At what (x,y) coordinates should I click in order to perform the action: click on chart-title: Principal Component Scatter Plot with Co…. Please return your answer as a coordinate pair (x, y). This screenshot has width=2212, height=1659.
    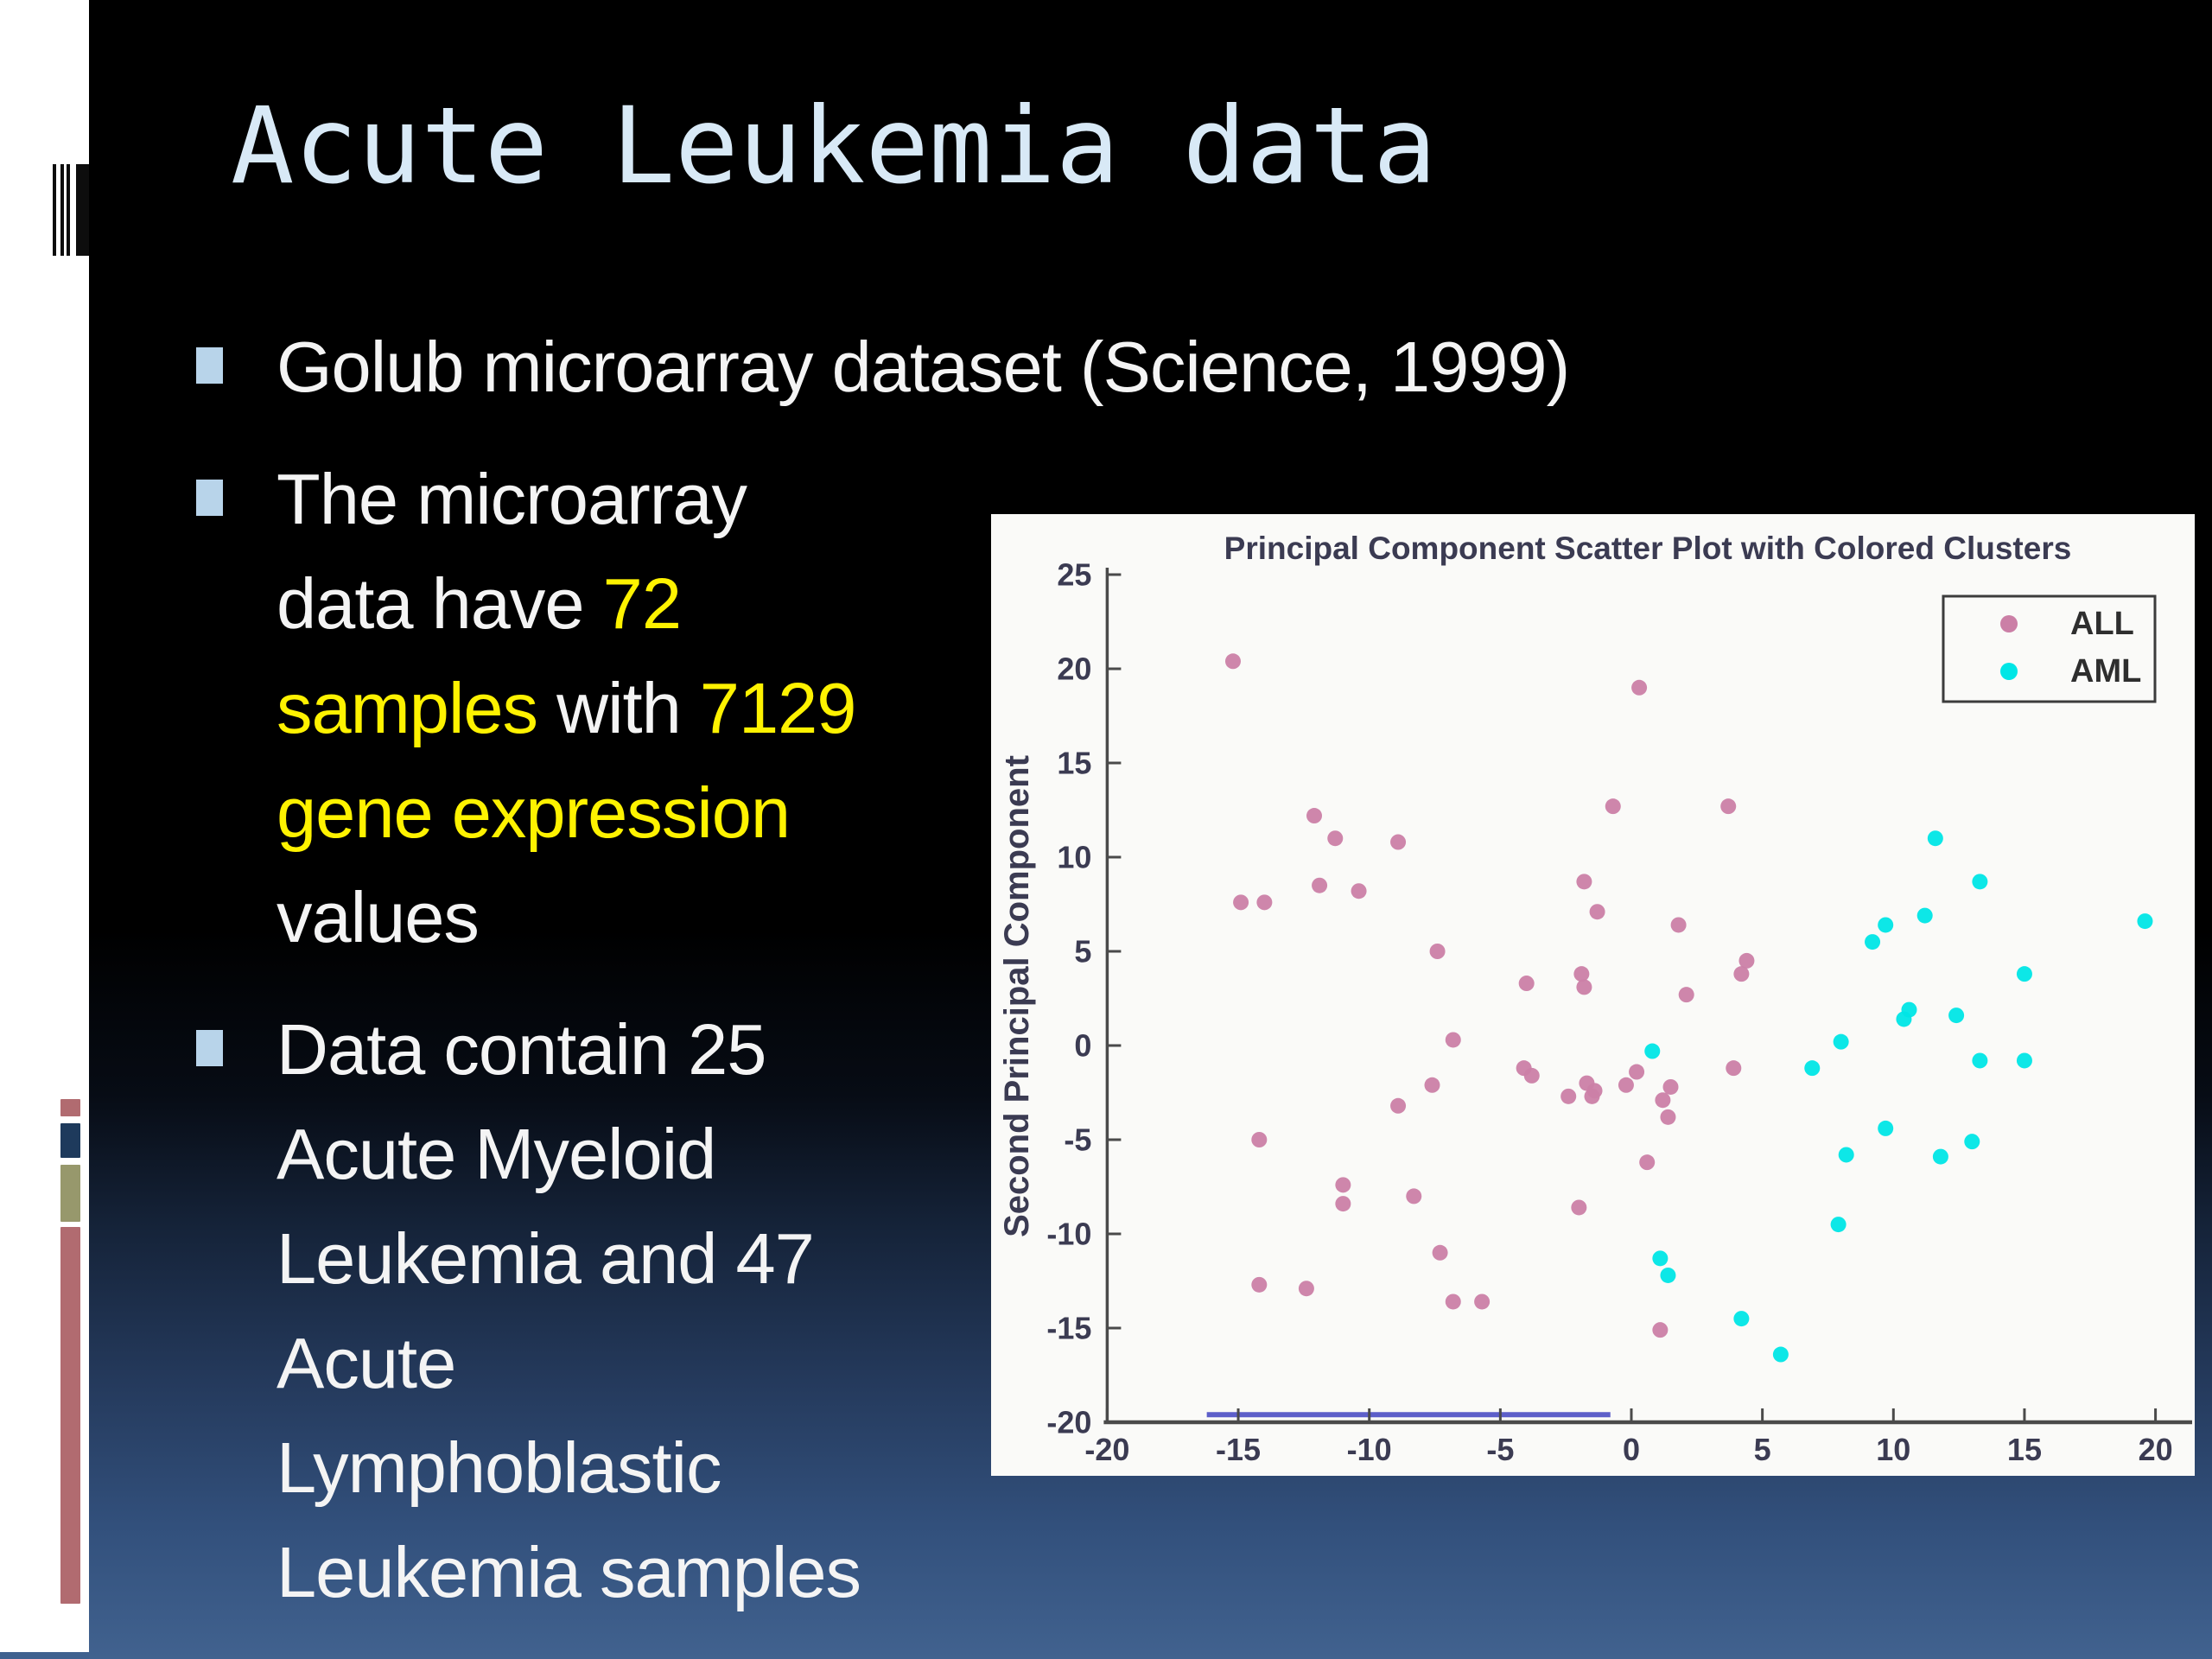
    Looking at the image, I should click on (1648, 548).